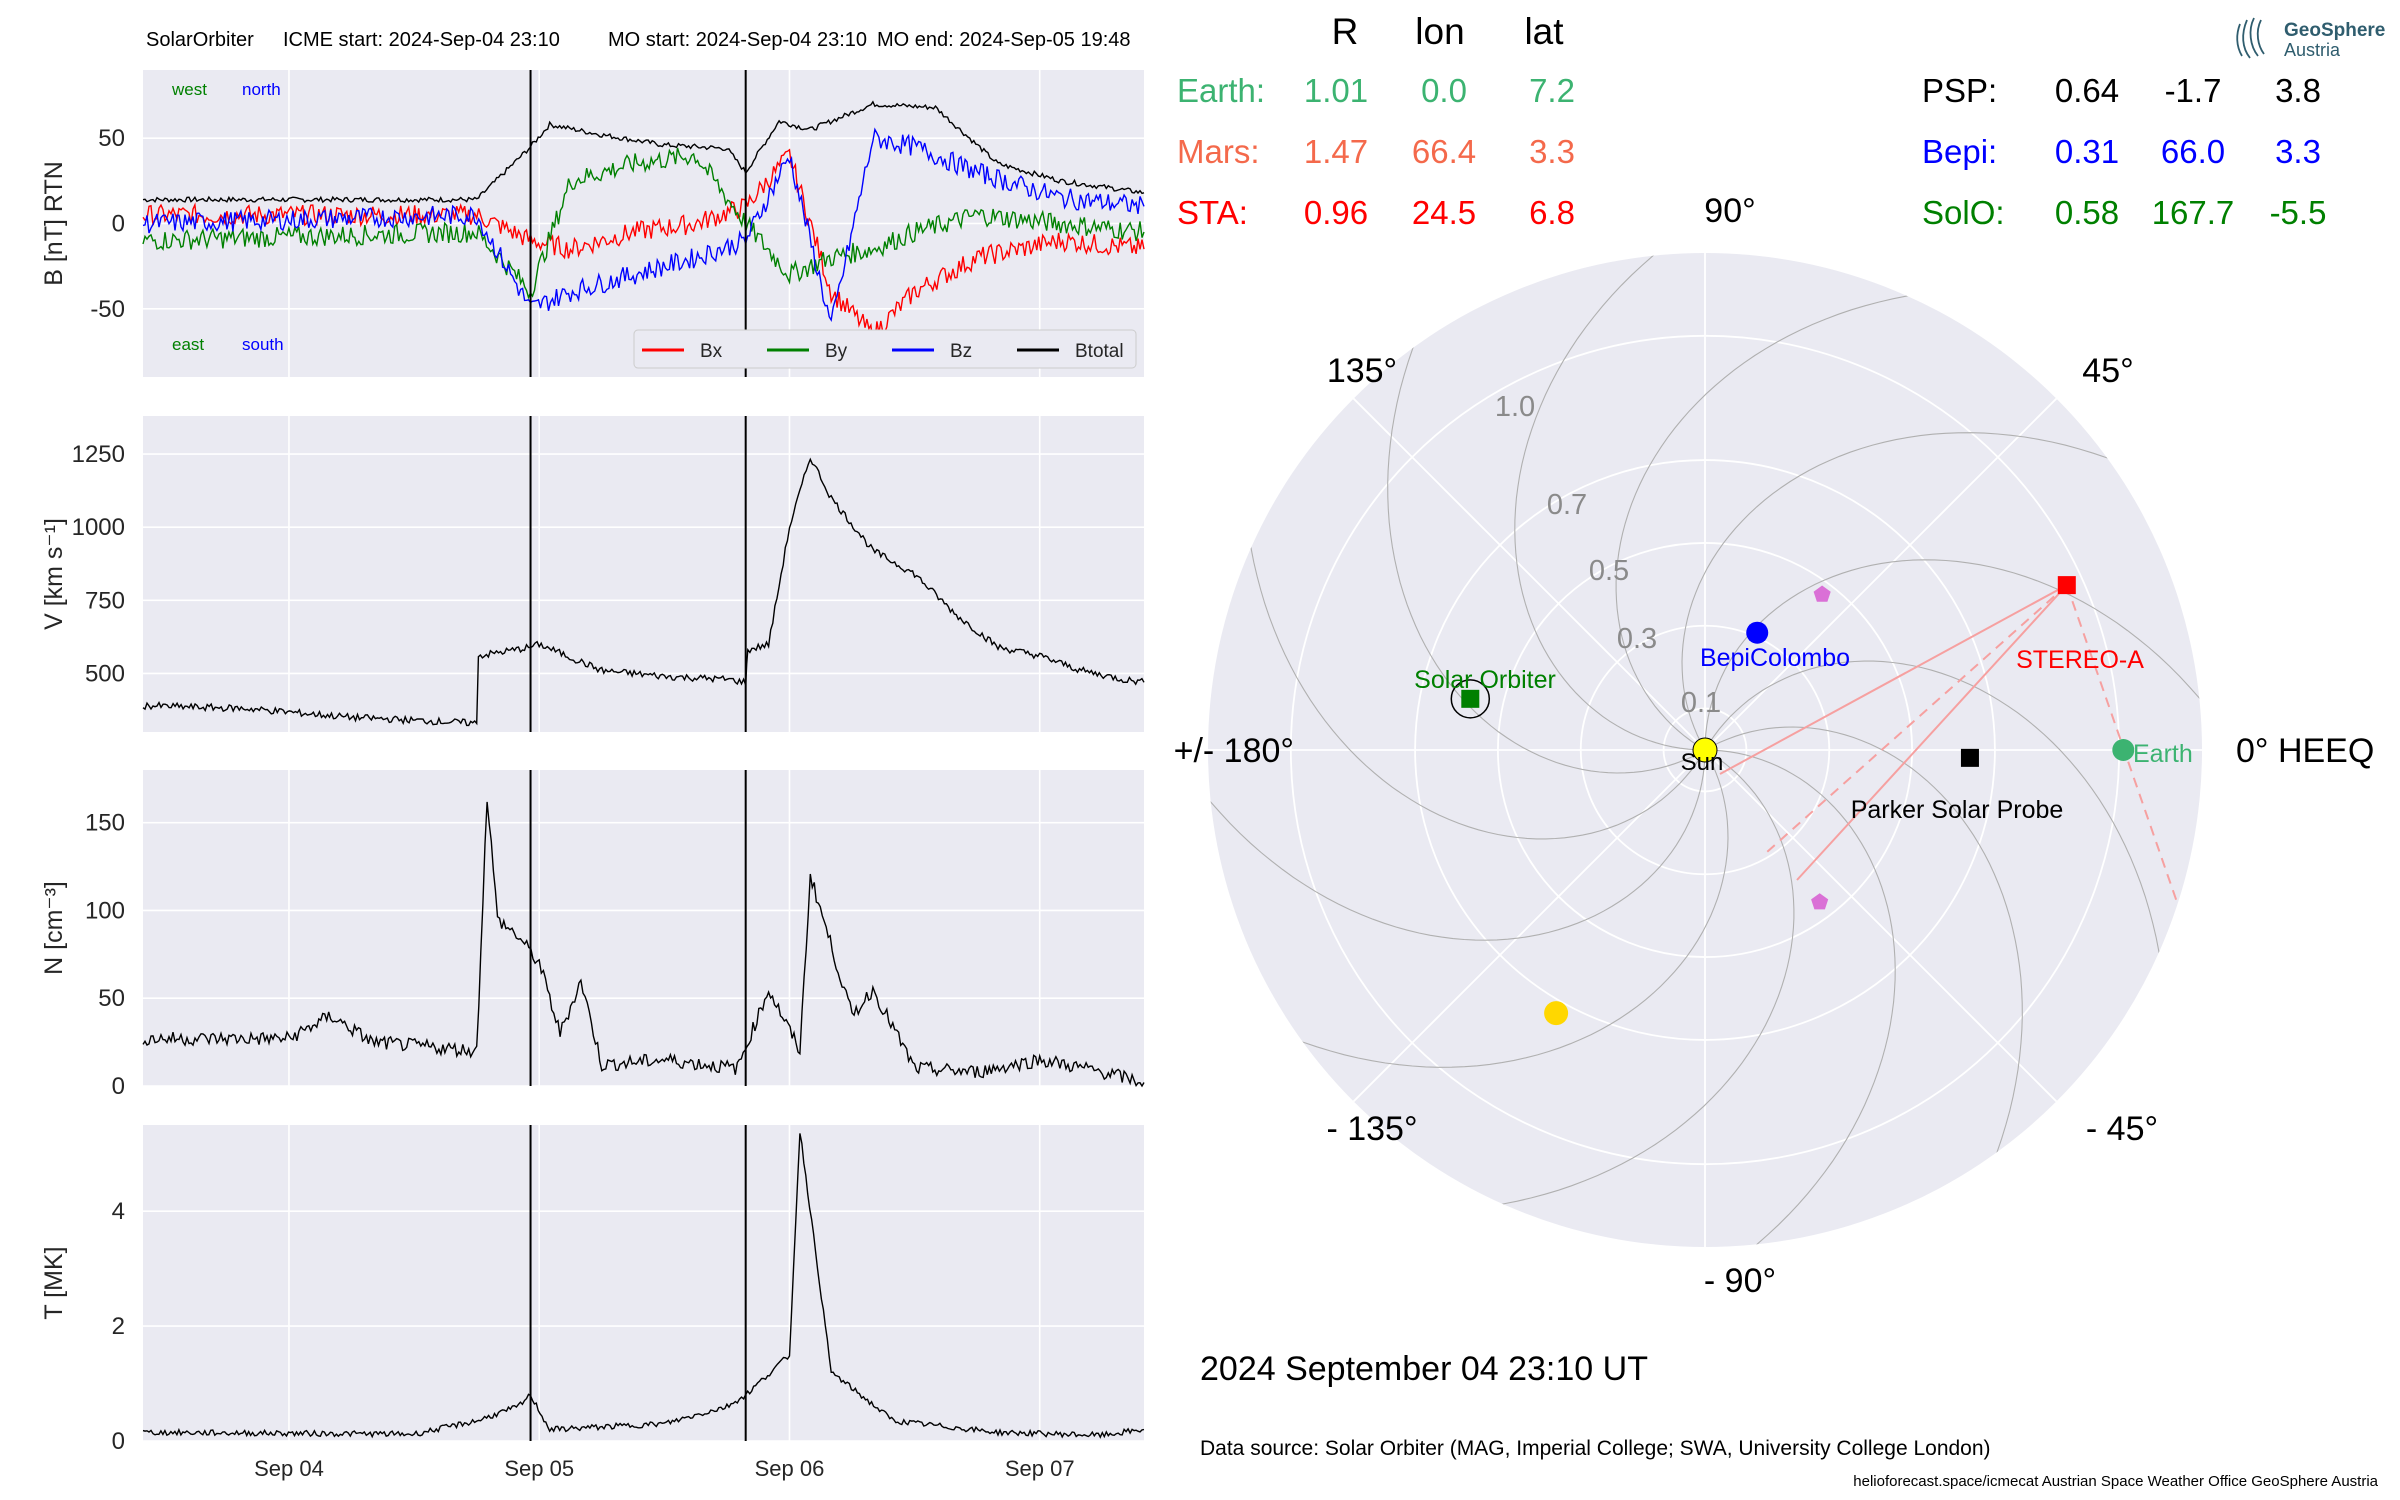 This screenshot has width=2400, height=1500. I want to click on y-tick-label: 2, so click(118, 1326).